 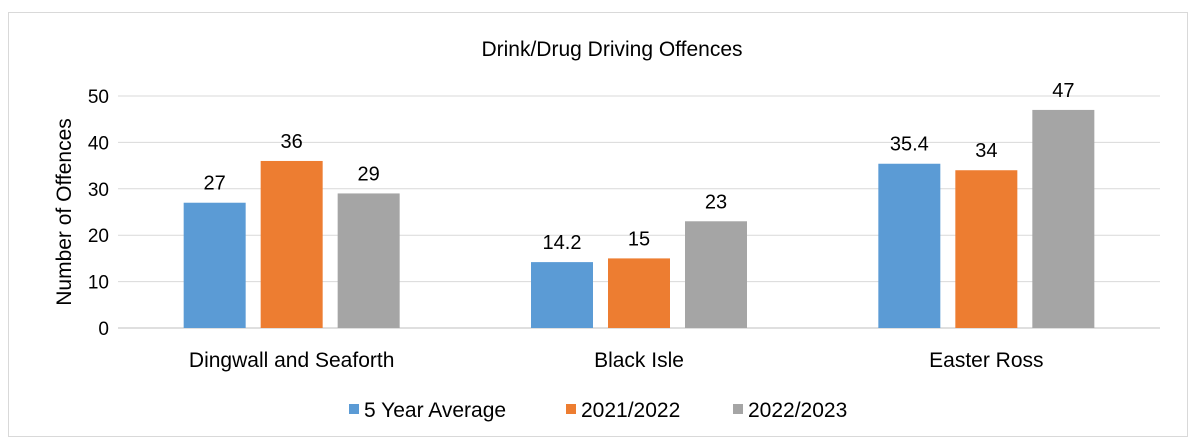 What do you see at coordinates (64, 212) in the screenshot?
I see `y-axis-title: Number of Offences` at bounding box center [64, 212].